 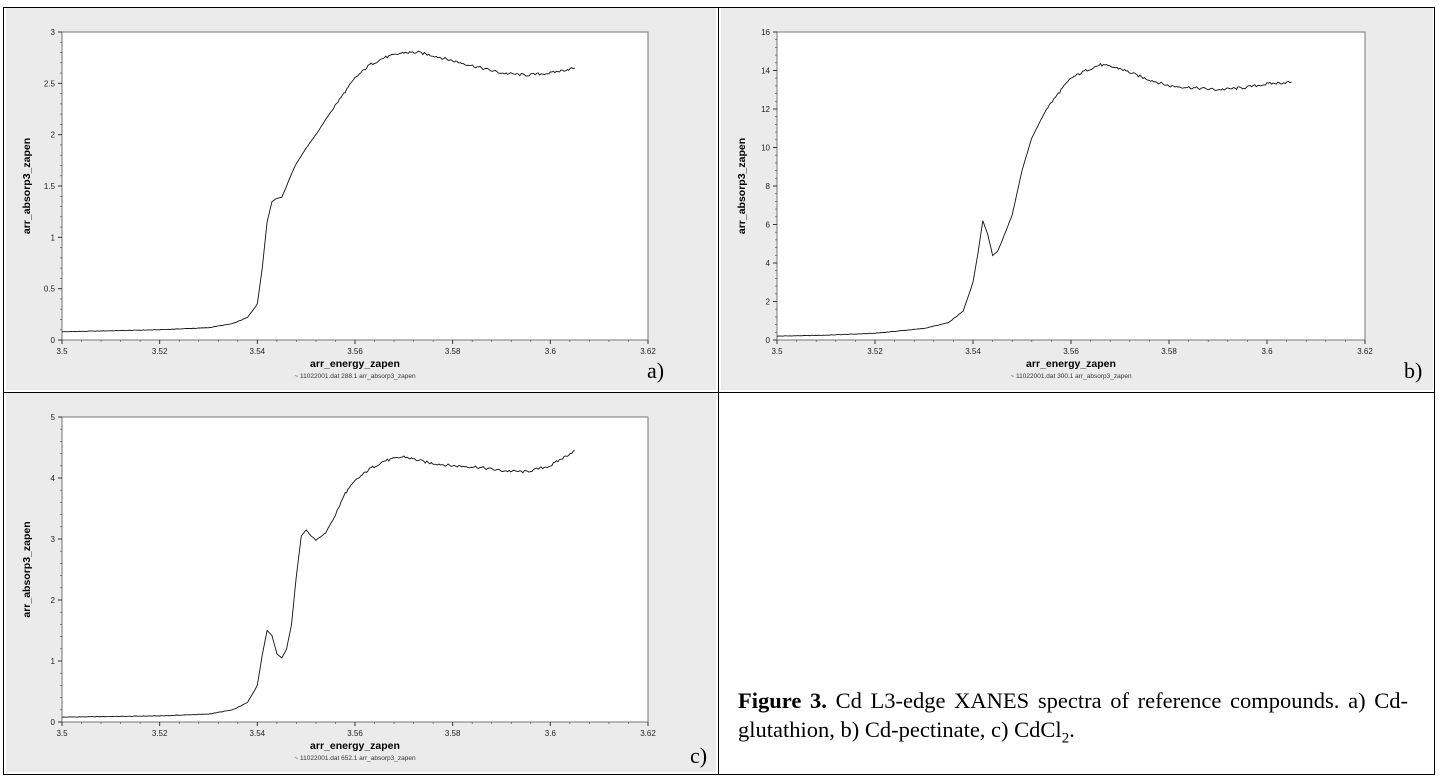 What do you see at coordinates (782, 700) in the screenshot?
I see `caption-label: Figure 3.` at bounding box center [782, 700].